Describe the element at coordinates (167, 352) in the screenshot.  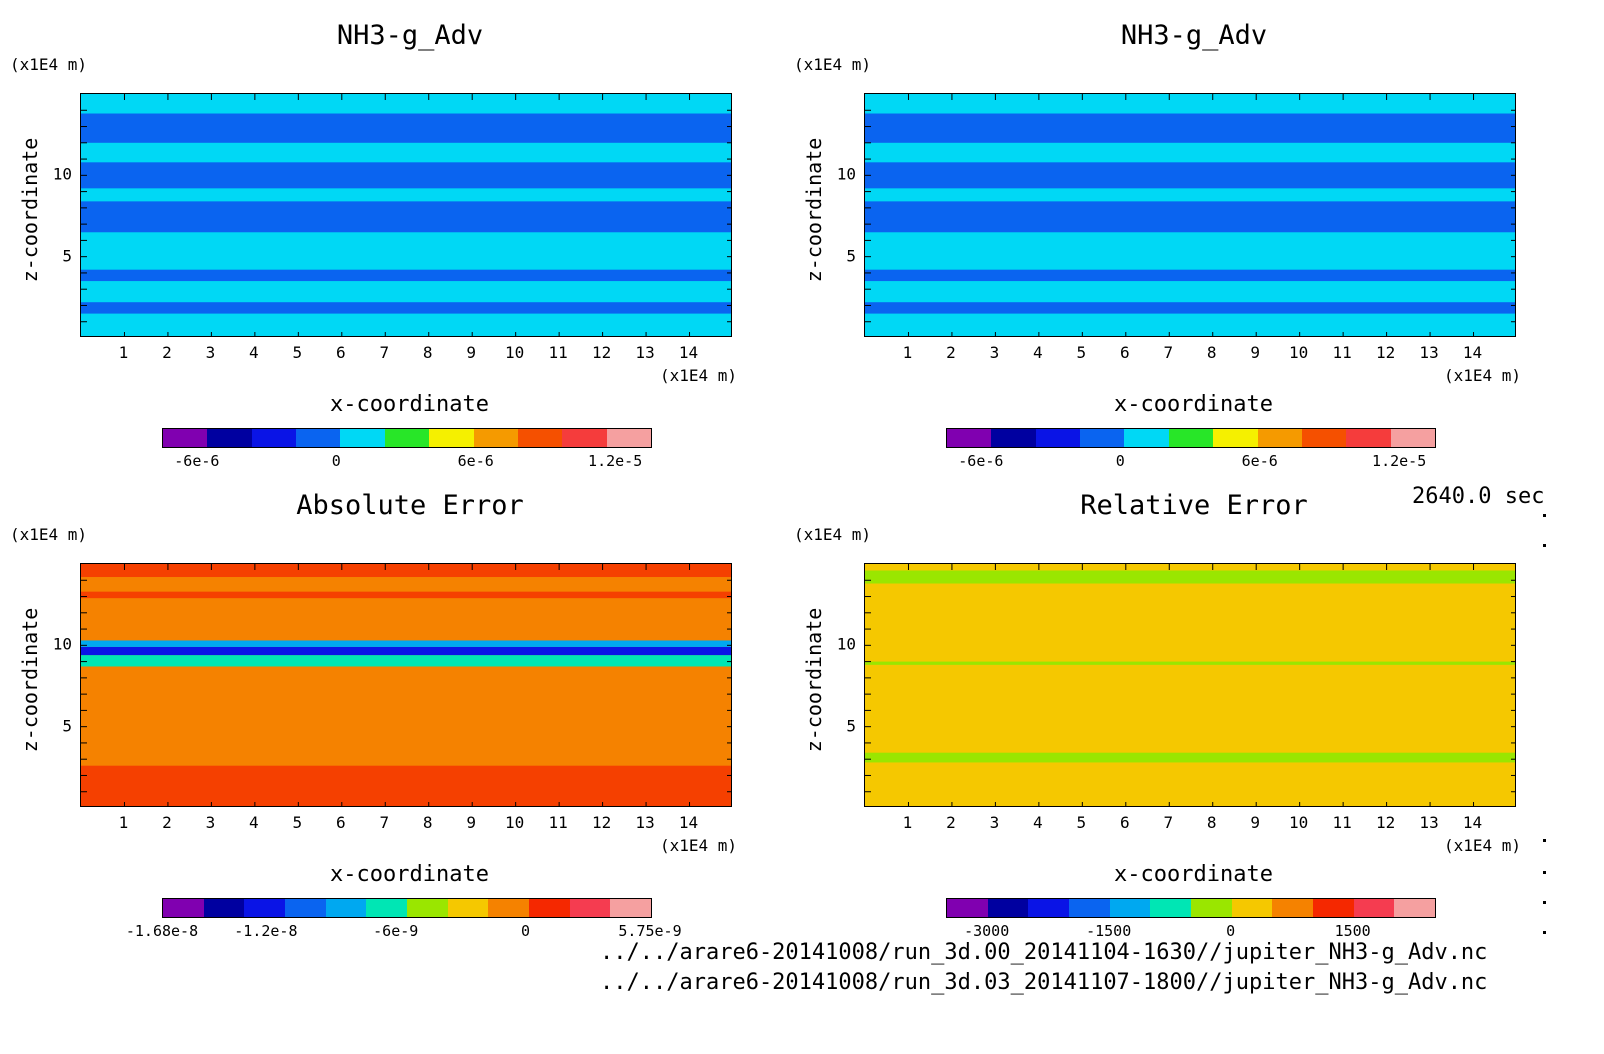
I see `x-tick-label: 2` at that location.